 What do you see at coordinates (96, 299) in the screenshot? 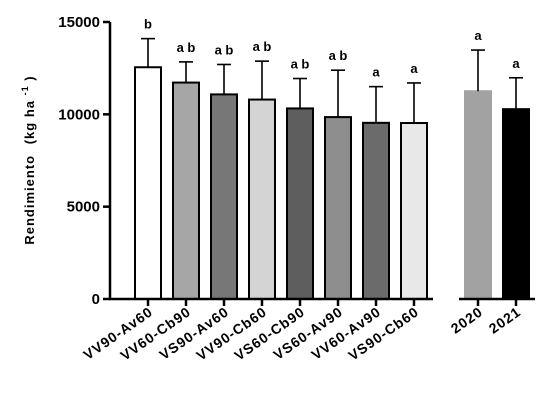
I see `y-tick-label: 0` at bounding box center [96, 299].